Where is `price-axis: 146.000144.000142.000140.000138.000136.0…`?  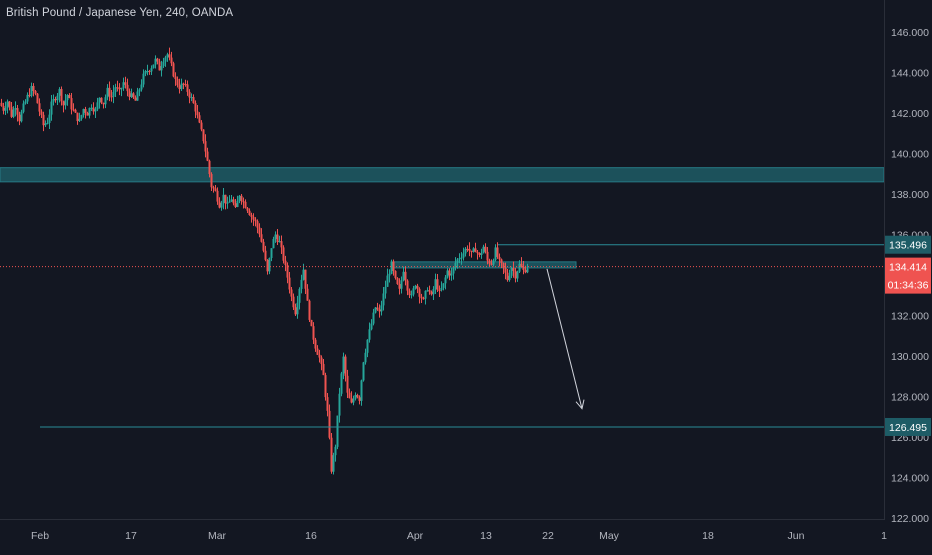 price-axis: 146.000144.000142.000140.000138.000136.0… is located at coordinates (908, 262).